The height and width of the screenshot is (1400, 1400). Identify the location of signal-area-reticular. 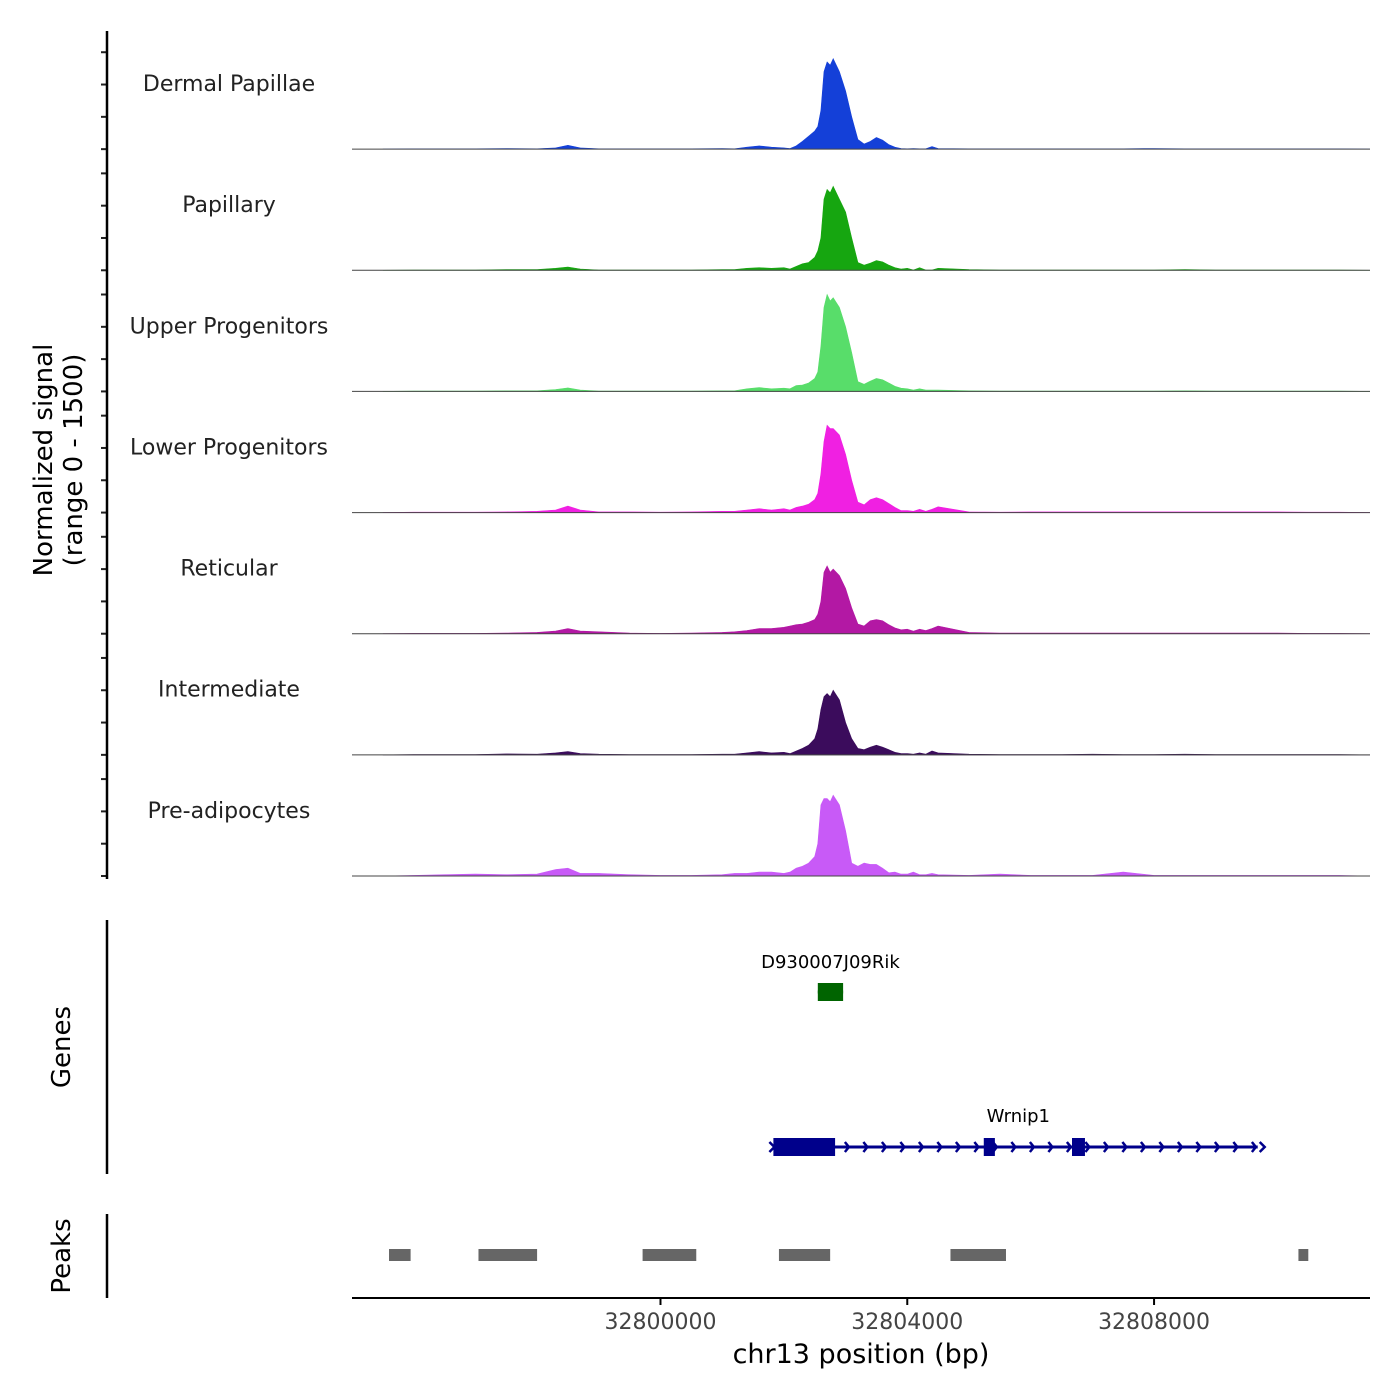
(876, 599).